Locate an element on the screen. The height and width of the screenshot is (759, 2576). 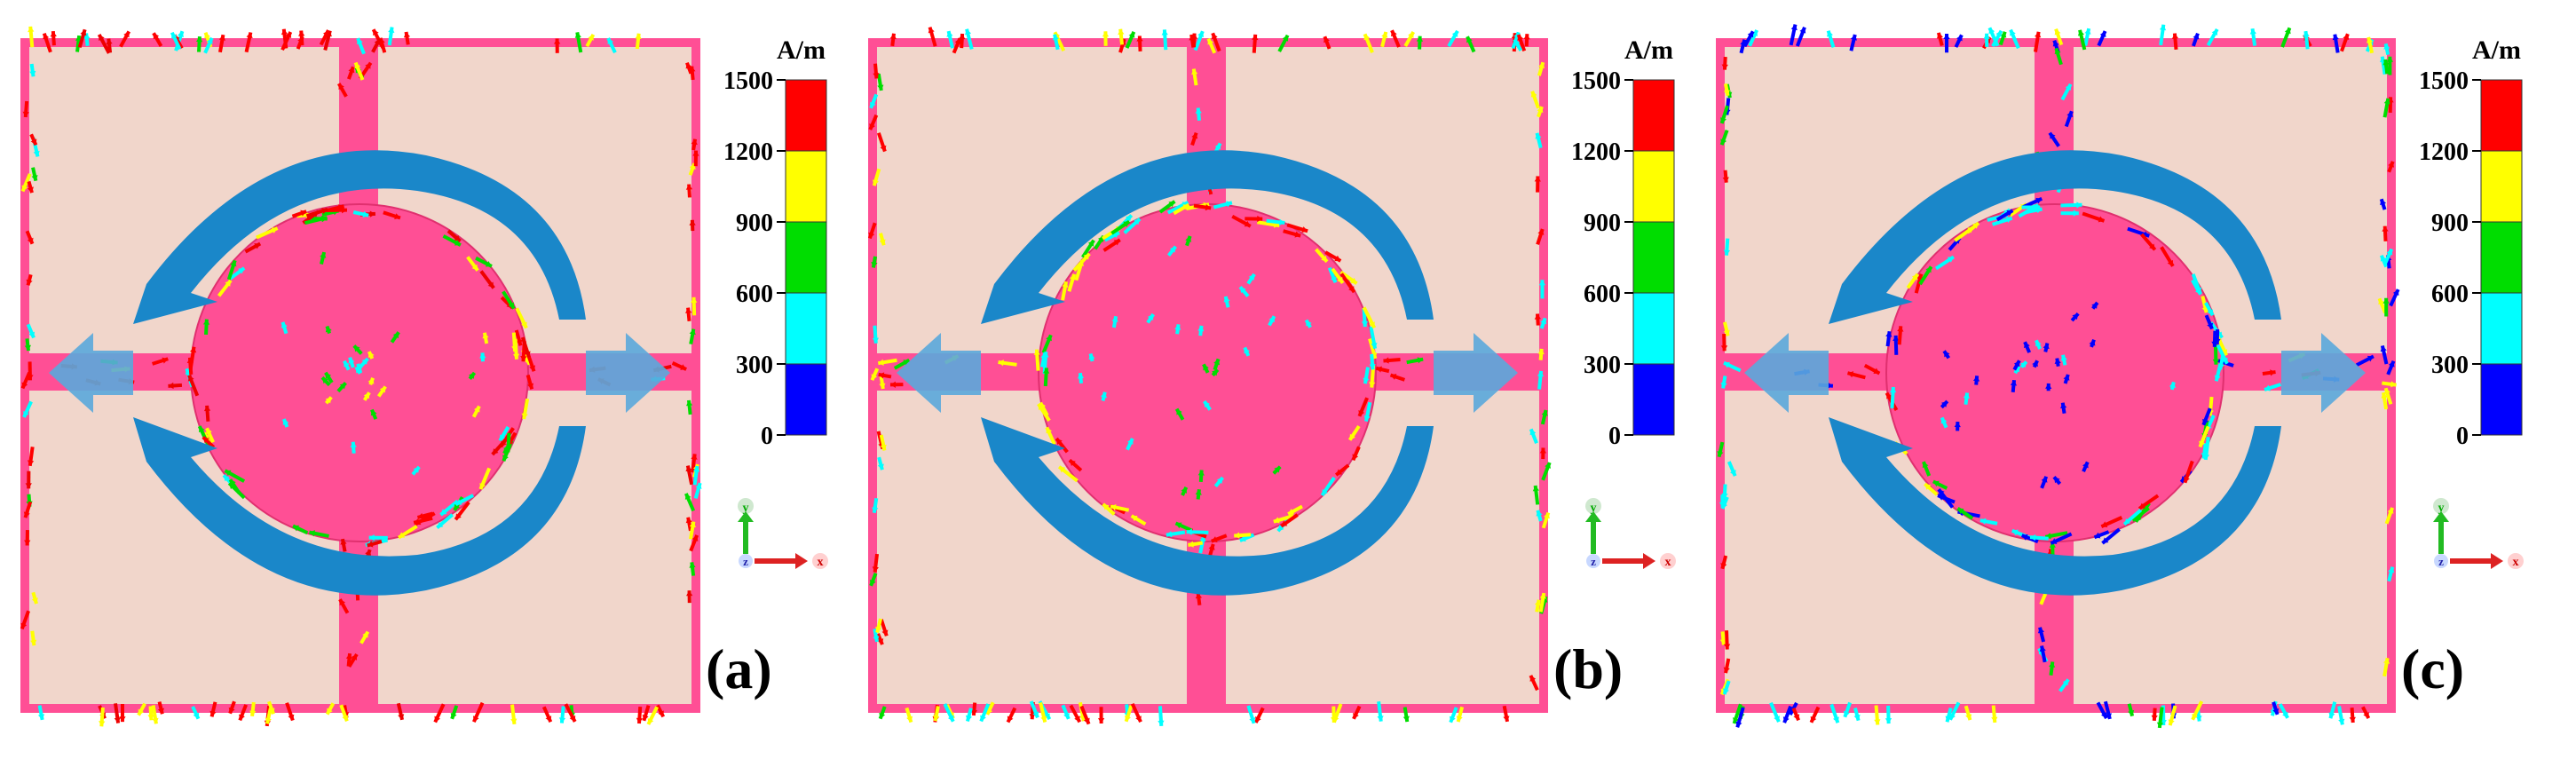
flow-arrow-right is located at coordinates (2323, 373).